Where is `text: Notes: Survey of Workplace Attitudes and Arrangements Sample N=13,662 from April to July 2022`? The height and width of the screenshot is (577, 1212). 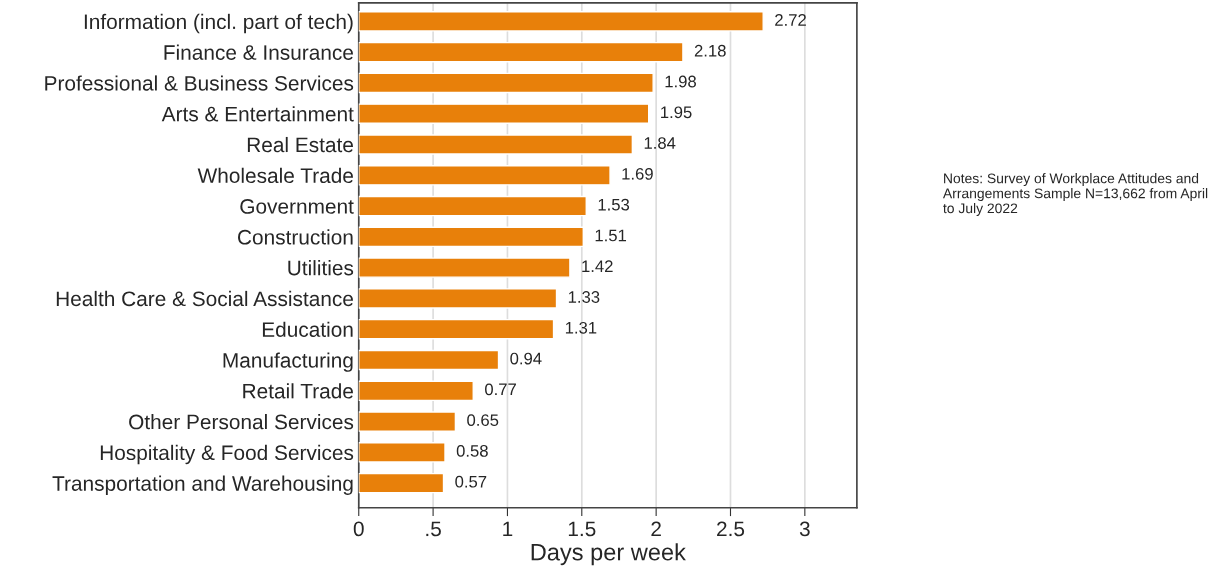 text: Notes: Survey of Workplace Attitudes and Arrangements Sample N=13,662 from April to July 2022 is located at coordinates (1075, 194).